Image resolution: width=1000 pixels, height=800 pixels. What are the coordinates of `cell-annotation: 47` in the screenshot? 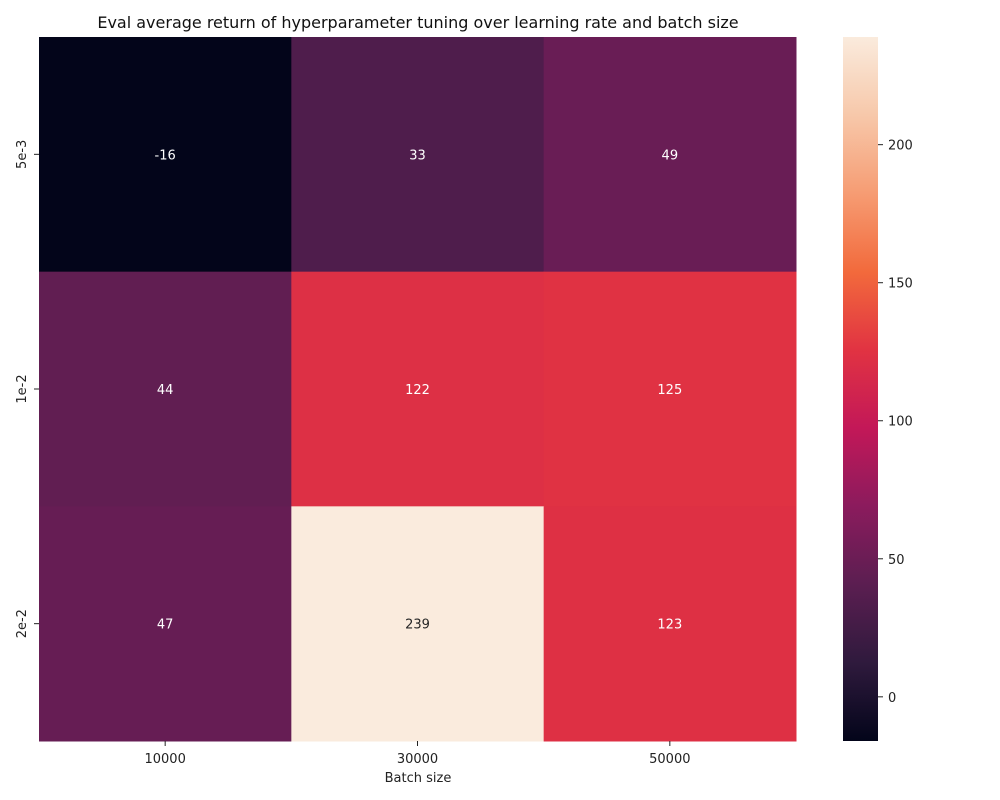 It's located at (165, 625).